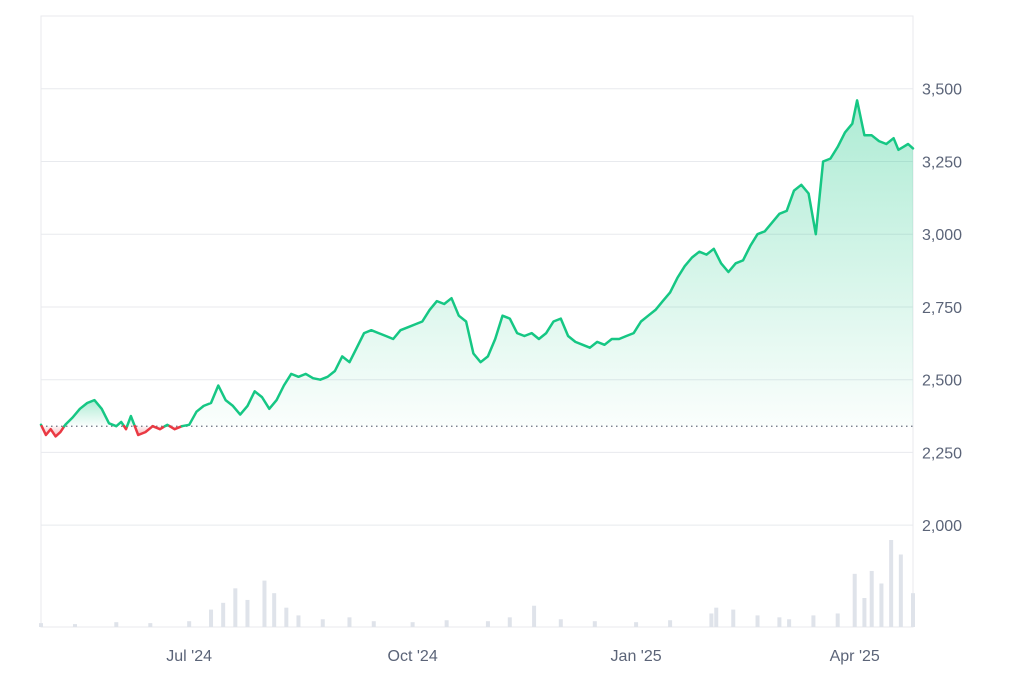 The image size is (1024, 683). What do you see at coordinates (855, 656) in the screenshot?
I see `x-tick-label-3: Apr '25` at bounding box center [855, 656].